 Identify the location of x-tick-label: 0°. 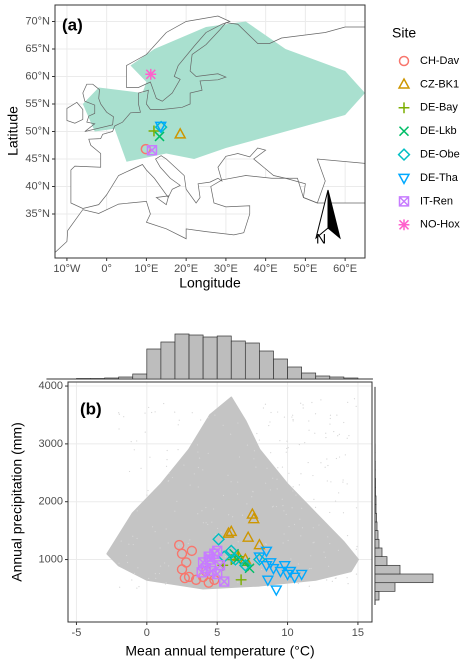
(106, 269).